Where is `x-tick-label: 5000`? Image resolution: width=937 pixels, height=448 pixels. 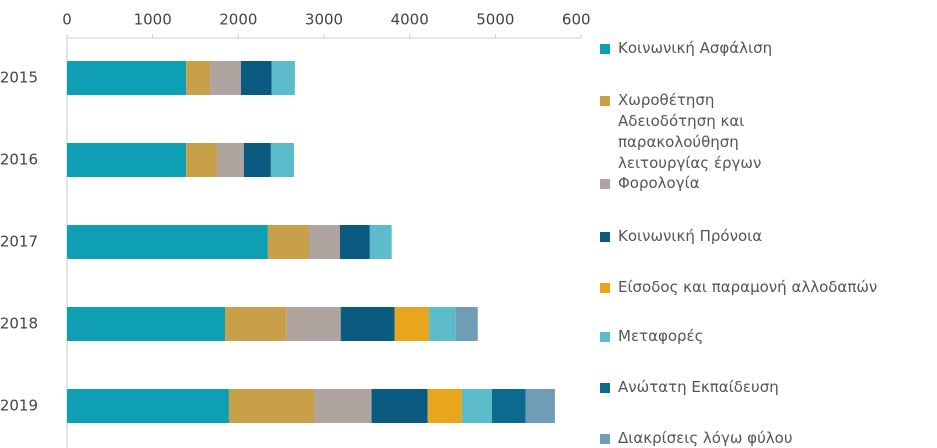
x-tick-label: 5000 is located at coordinates (495, 20).